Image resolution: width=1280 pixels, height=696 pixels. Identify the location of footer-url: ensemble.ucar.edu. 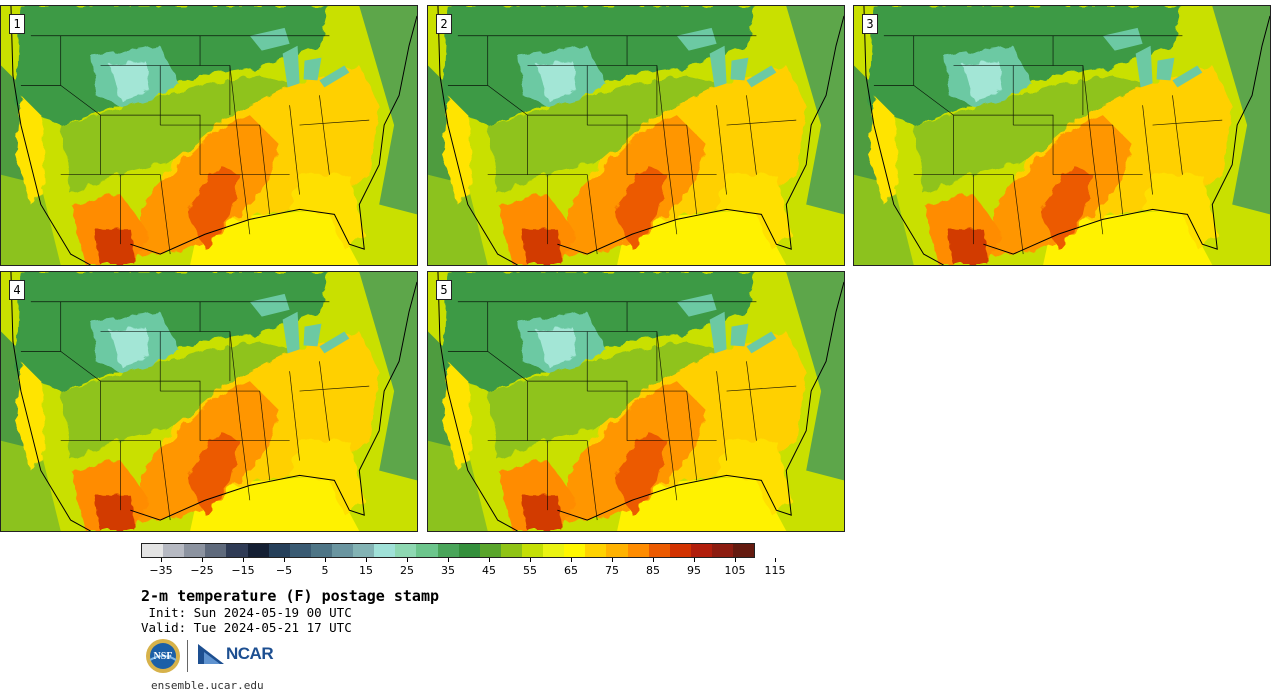
(207, 685).